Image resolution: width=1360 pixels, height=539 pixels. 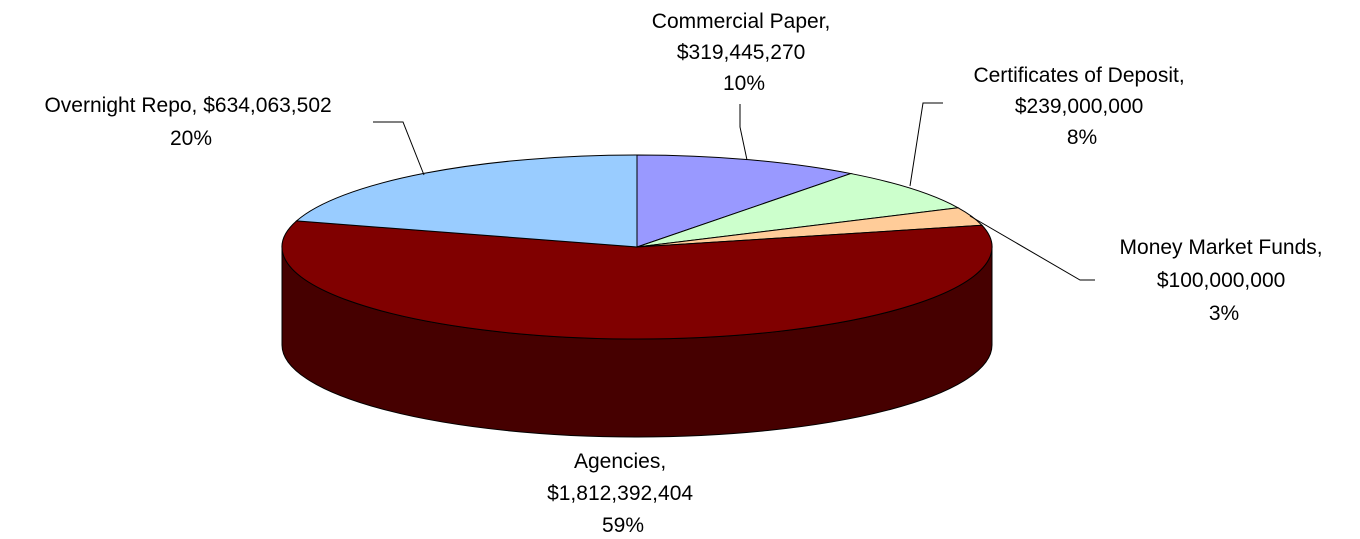 I want to click on label-agencies: Agencies, $1,812,392,404 59%, so click(x=623, y=493).